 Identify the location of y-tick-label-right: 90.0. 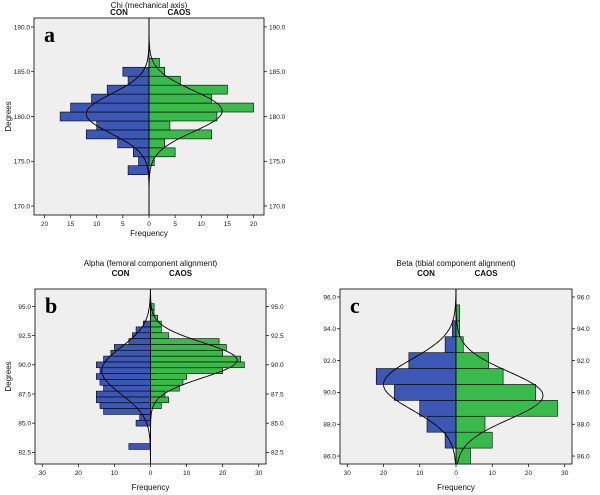
(277, 365).